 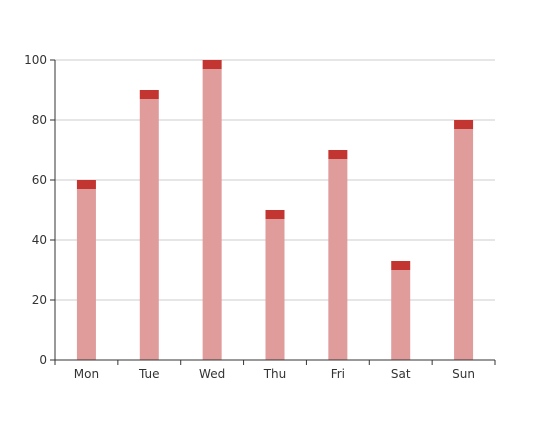 What do you see at coordinates (39, 120) in the screenshot?
I see `y-tick-label: 80` at bounding box center [39, 120].